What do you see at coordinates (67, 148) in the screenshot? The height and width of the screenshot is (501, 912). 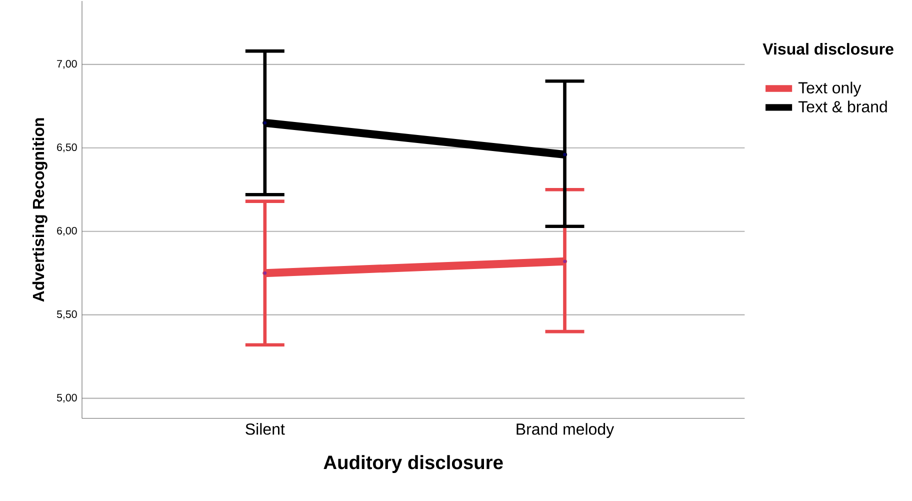 I see `y-tick-label: 6,50` at bounding box center [67, 148].